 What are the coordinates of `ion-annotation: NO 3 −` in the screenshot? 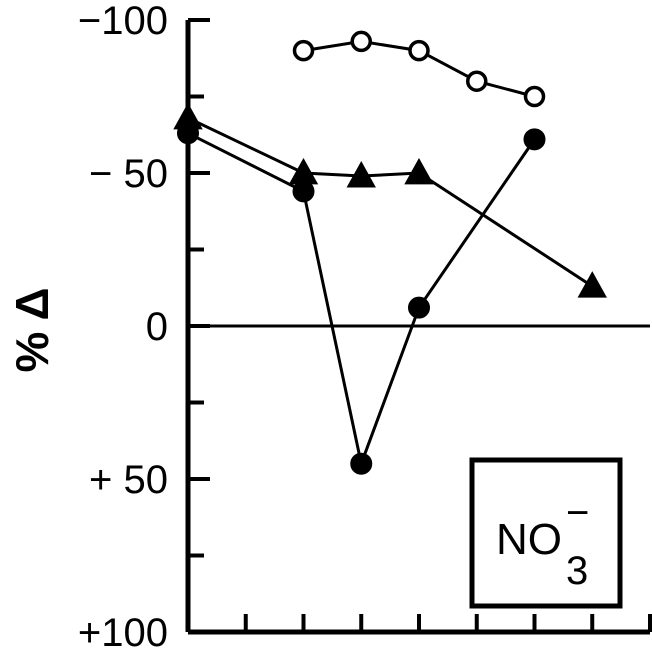 It's located at (546, 533).